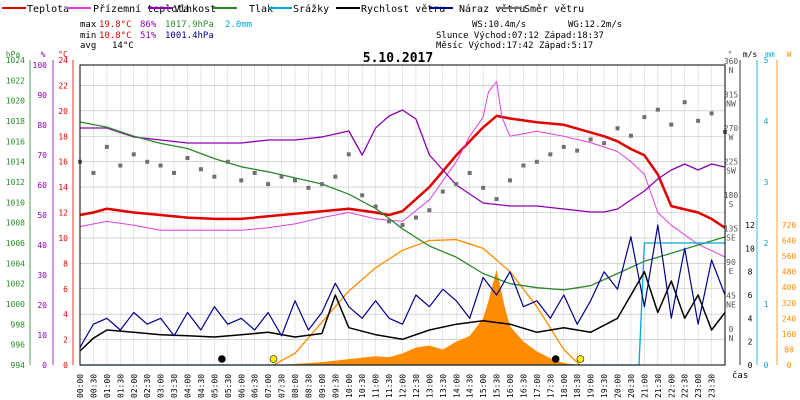 The height and width of the screenshot is (400, 800). What do you see at coordinates (658, 386) in the screenshot?
I see `x-tick-label: 21:30` at bounding box center [658, 386].